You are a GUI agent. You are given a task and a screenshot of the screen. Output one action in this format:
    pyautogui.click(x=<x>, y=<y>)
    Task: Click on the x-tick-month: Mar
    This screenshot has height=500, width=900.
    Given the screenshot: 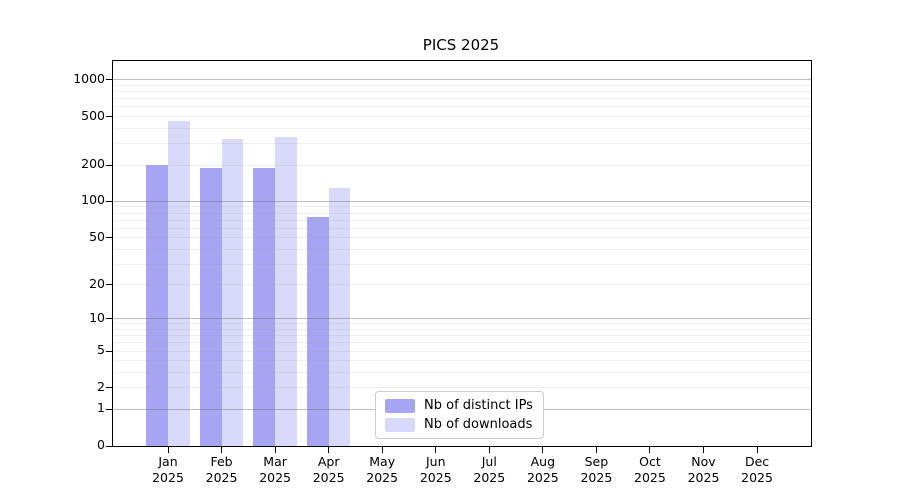 What is the action you would take?
    pyautogui.click(x=275, y=461)
    